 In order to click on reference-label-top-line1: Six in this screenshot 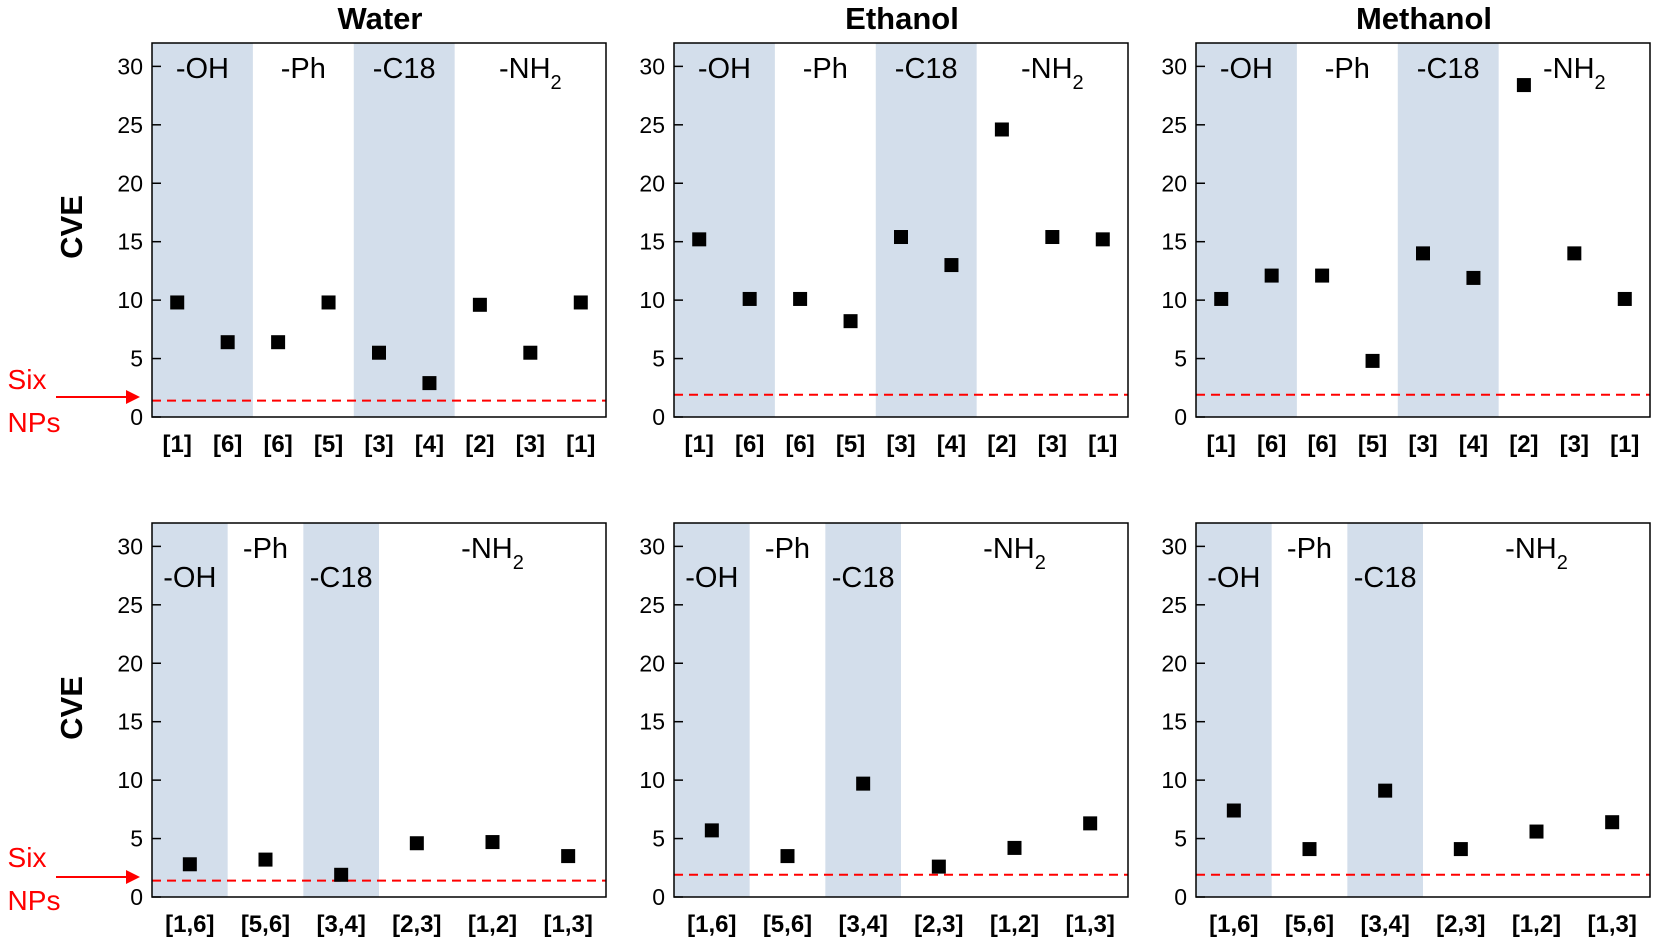, I will do `click(27, 379)`.